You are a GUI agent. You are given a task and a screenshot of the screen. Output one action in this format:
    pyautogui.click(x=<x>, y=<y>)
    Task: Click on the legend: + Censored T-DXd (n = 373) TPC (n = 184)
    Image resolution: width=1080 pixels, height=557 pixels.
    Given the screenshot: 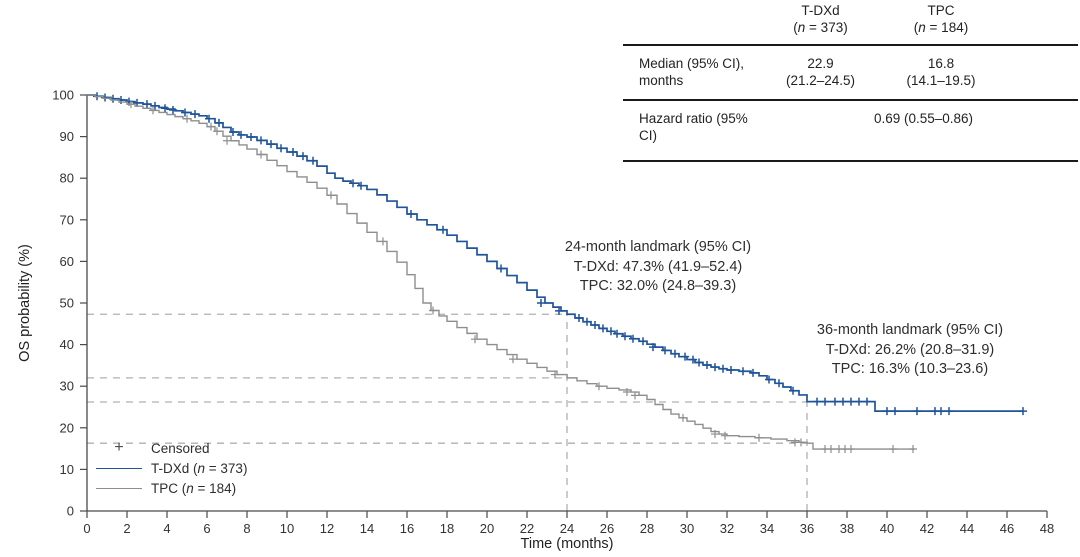 What is the action you would take?
    pyautogui.click(x=171, y=468)
    